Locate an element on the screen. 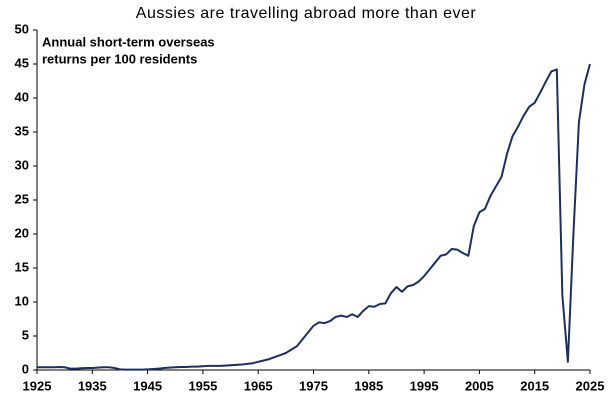  x-tick-label: 1955 is located at coordinates (202, 385).